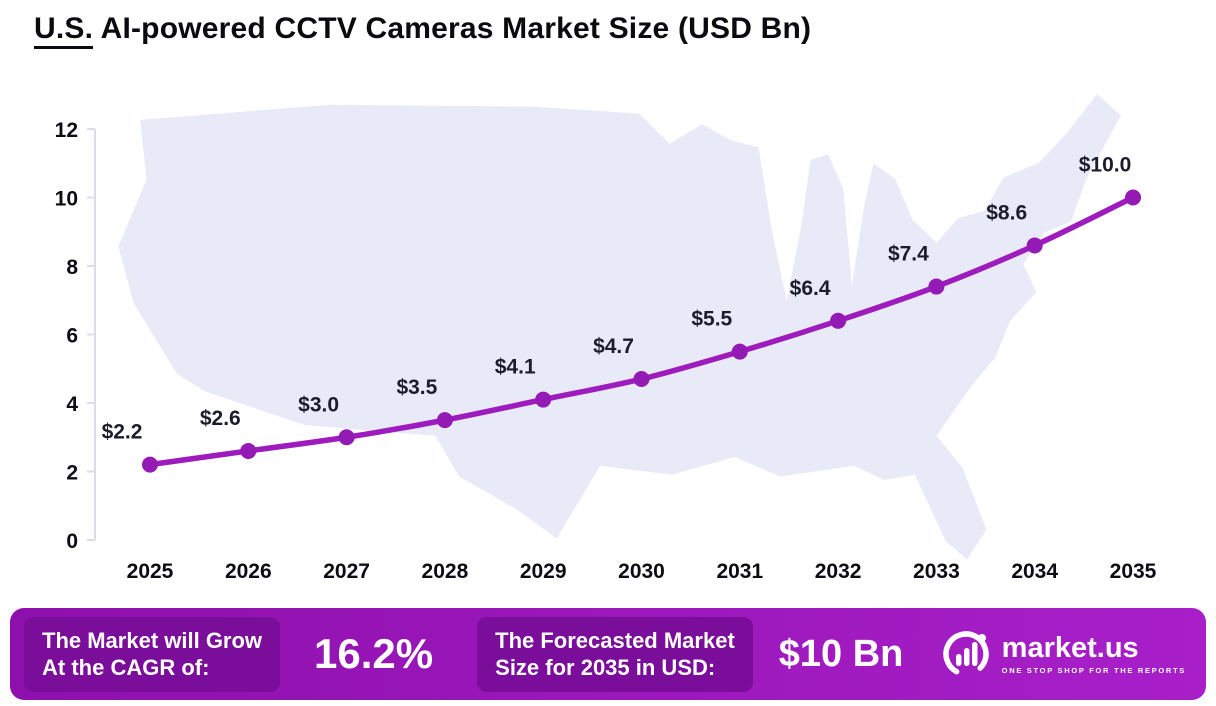 The image size is (1216, 706). What do you see at coordinates (72, 404) in the screenshot?
I see `y-tick-label: 4` at bounding box center [72, 404].